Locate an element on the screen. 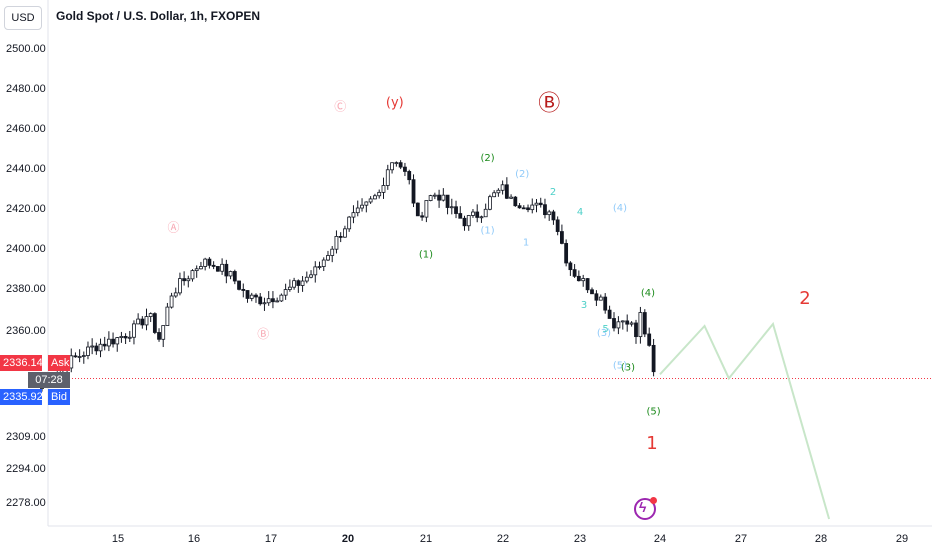 The width and height of the screenshot is (932, 550). y-tick-label: 2380.00 is located at coordinates (26, 289).